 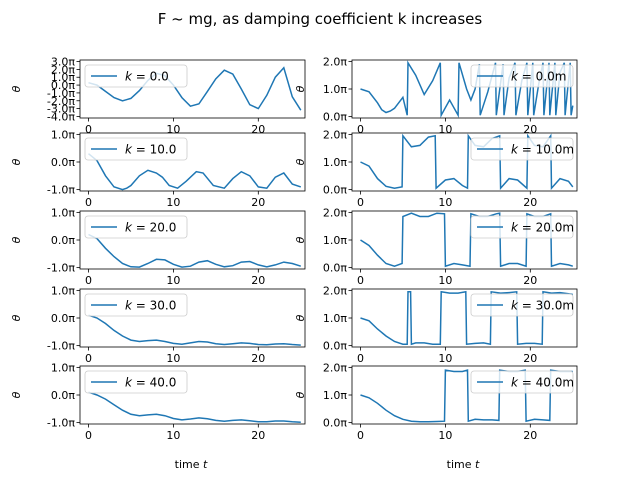 I want to click on legend: k = 30.0m, so click(x=522, y=305).